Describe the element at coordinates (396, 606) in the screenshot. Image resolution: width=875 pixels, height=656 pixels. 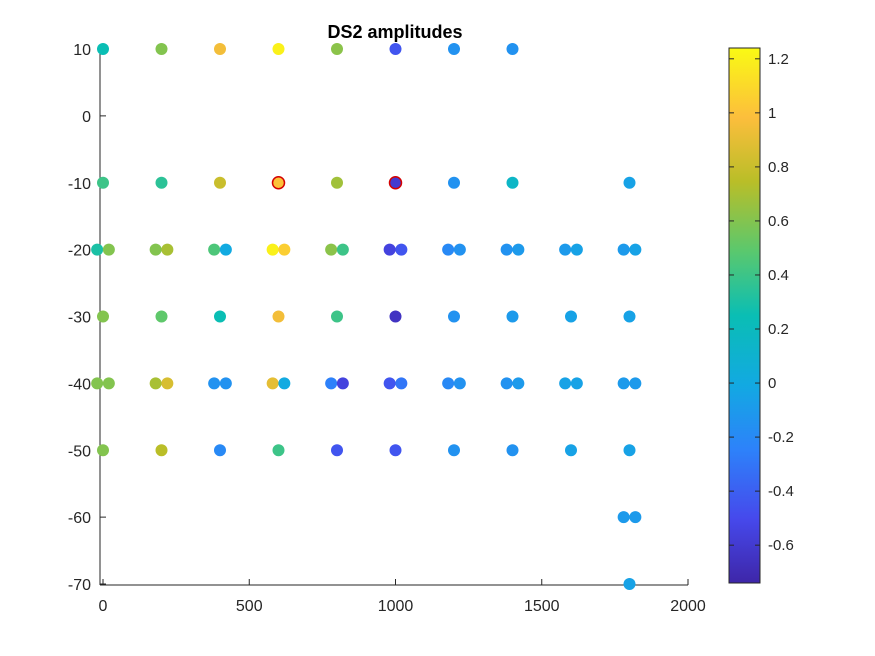
I see `x-tick-label: 1000` at that location.